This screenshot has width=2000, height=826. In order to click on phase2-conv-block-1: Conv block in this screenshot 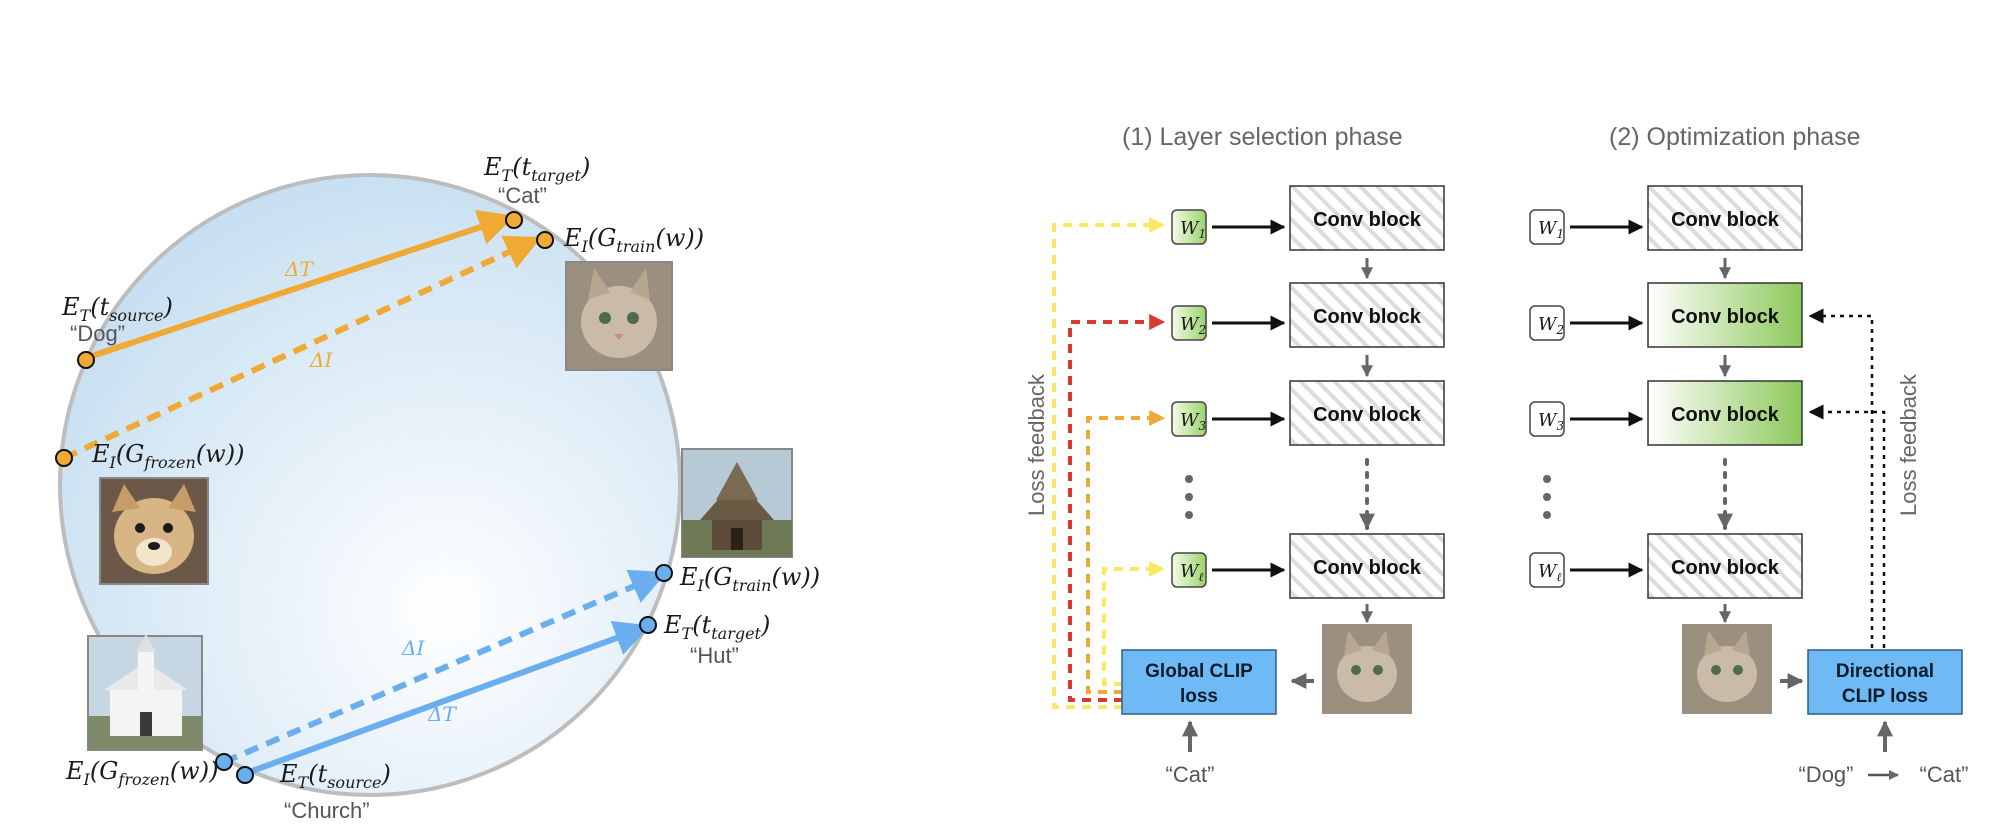, I will do `click(1725, 218)`.